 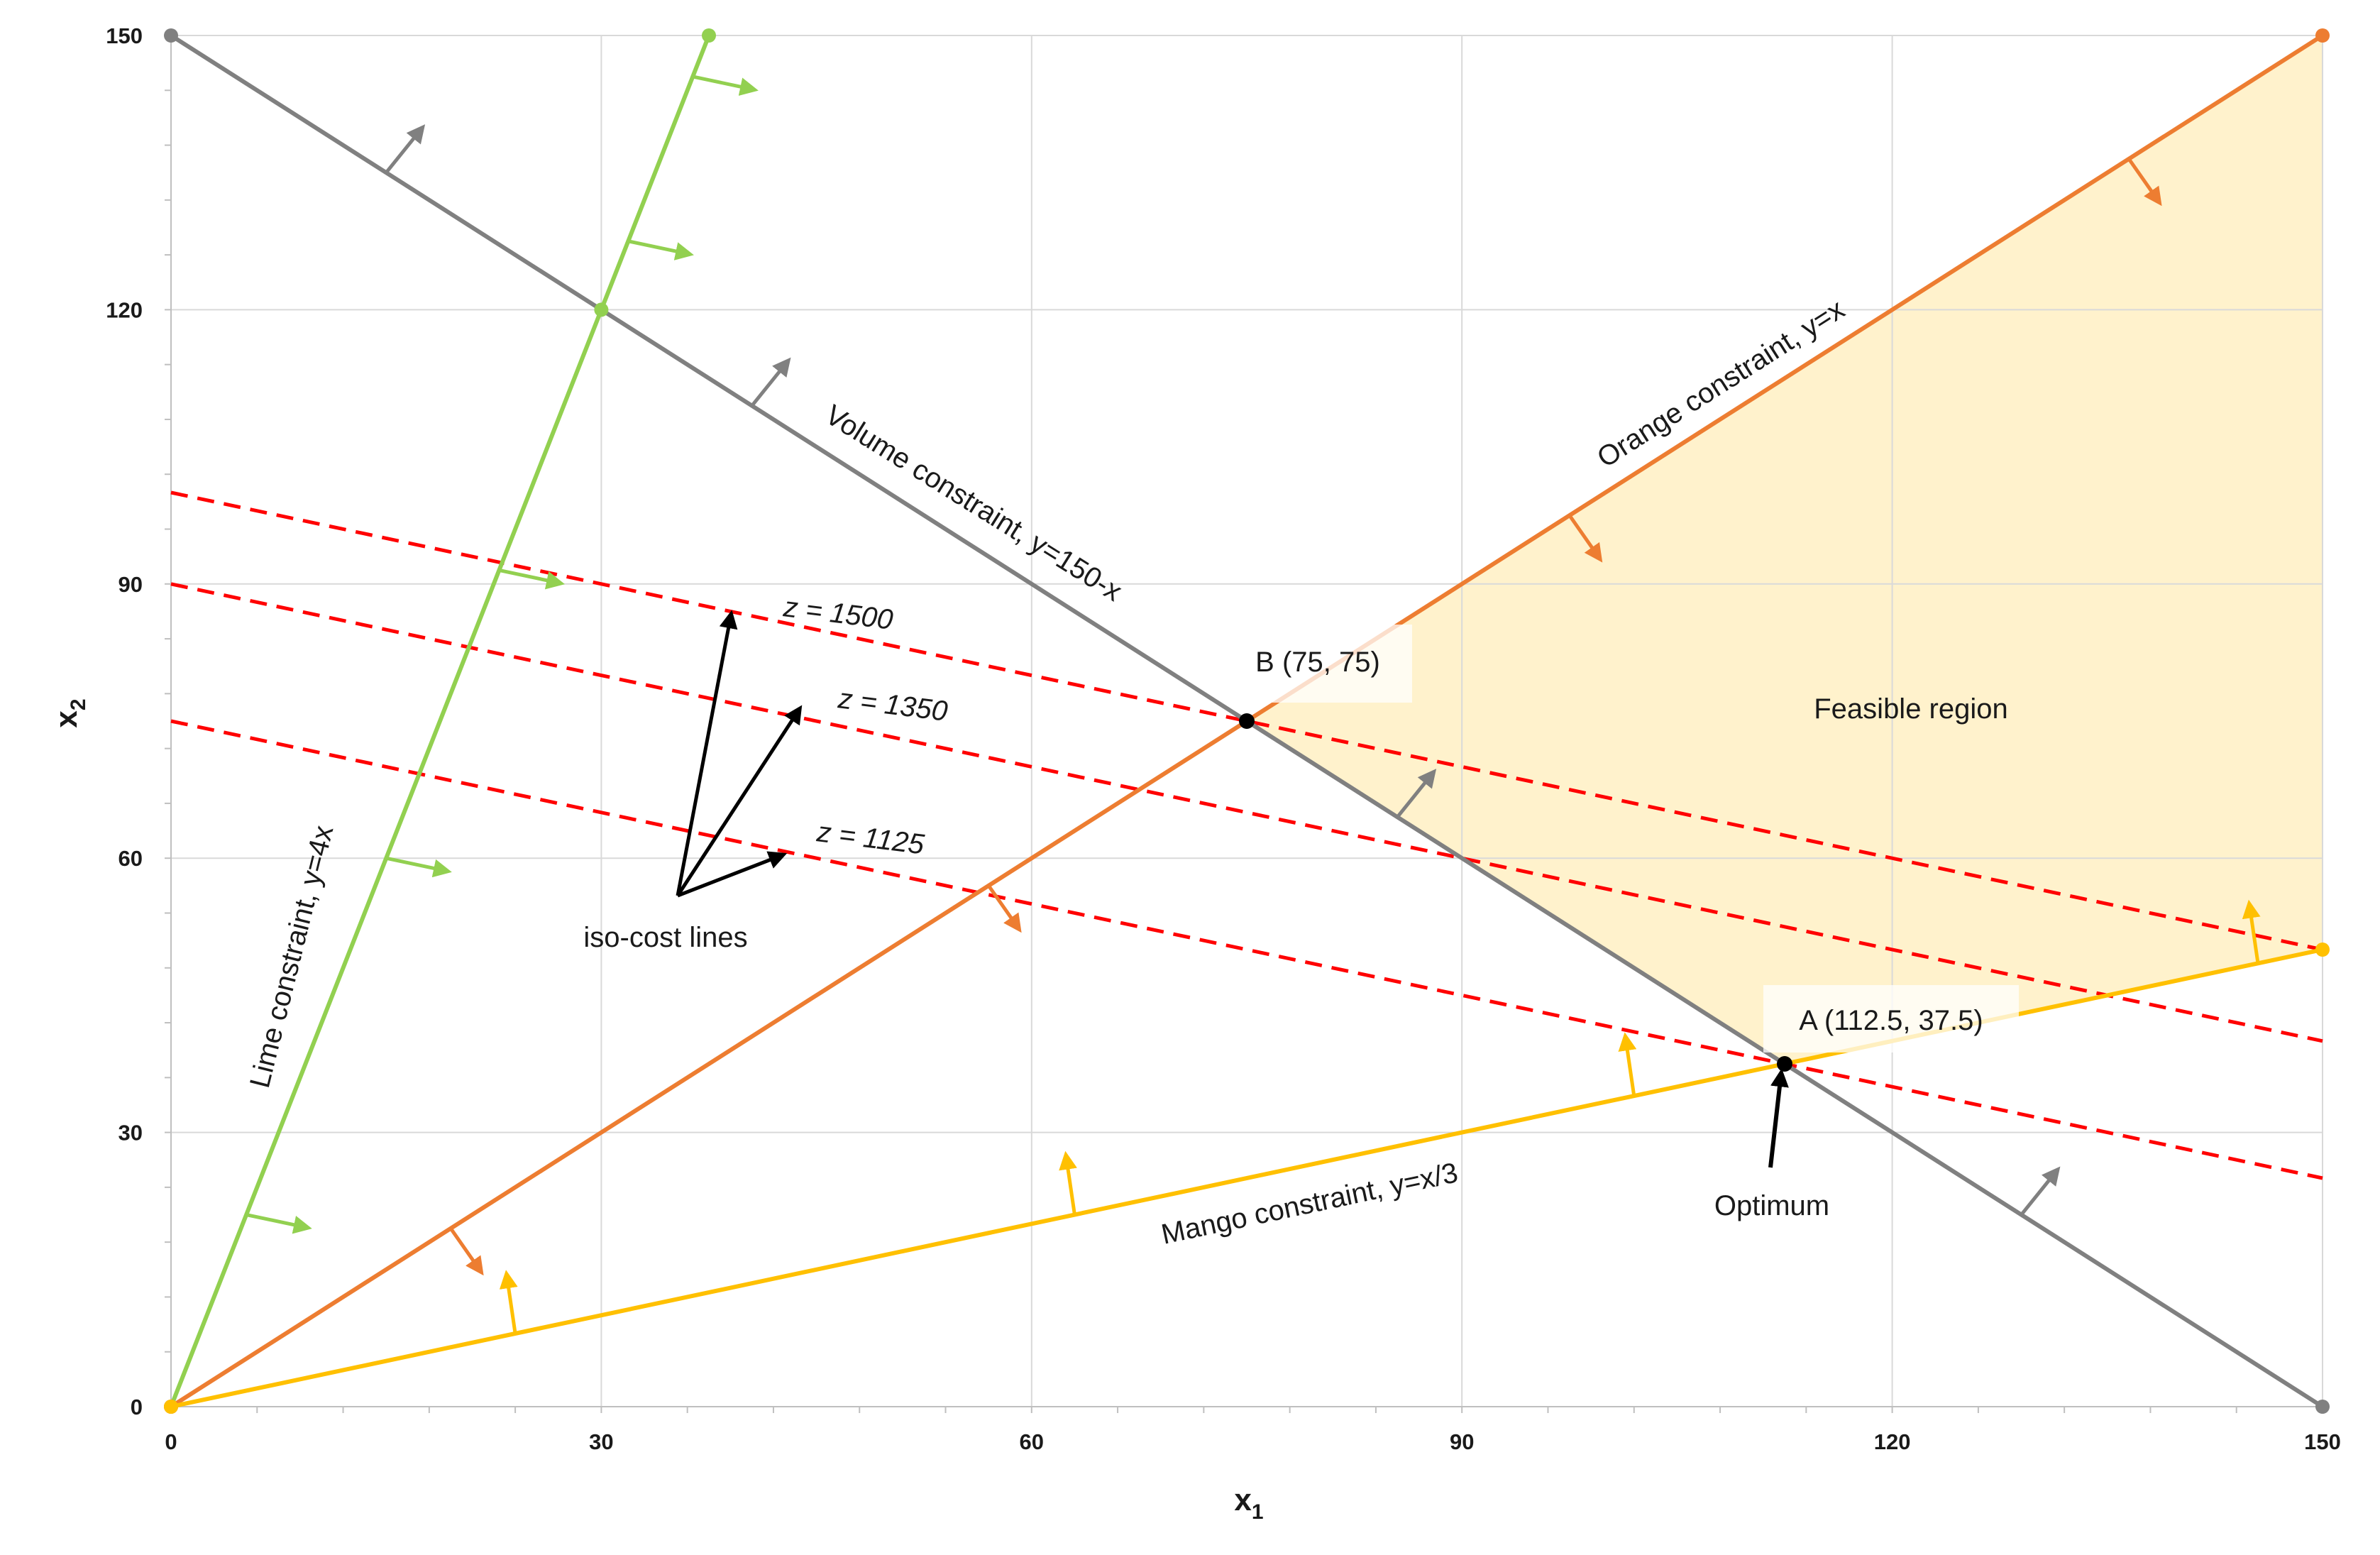 What do you see at coordinates (601, 1442) in the screenshot?
I see `x-tick-label: 30` at bounding box center [601, 1442].